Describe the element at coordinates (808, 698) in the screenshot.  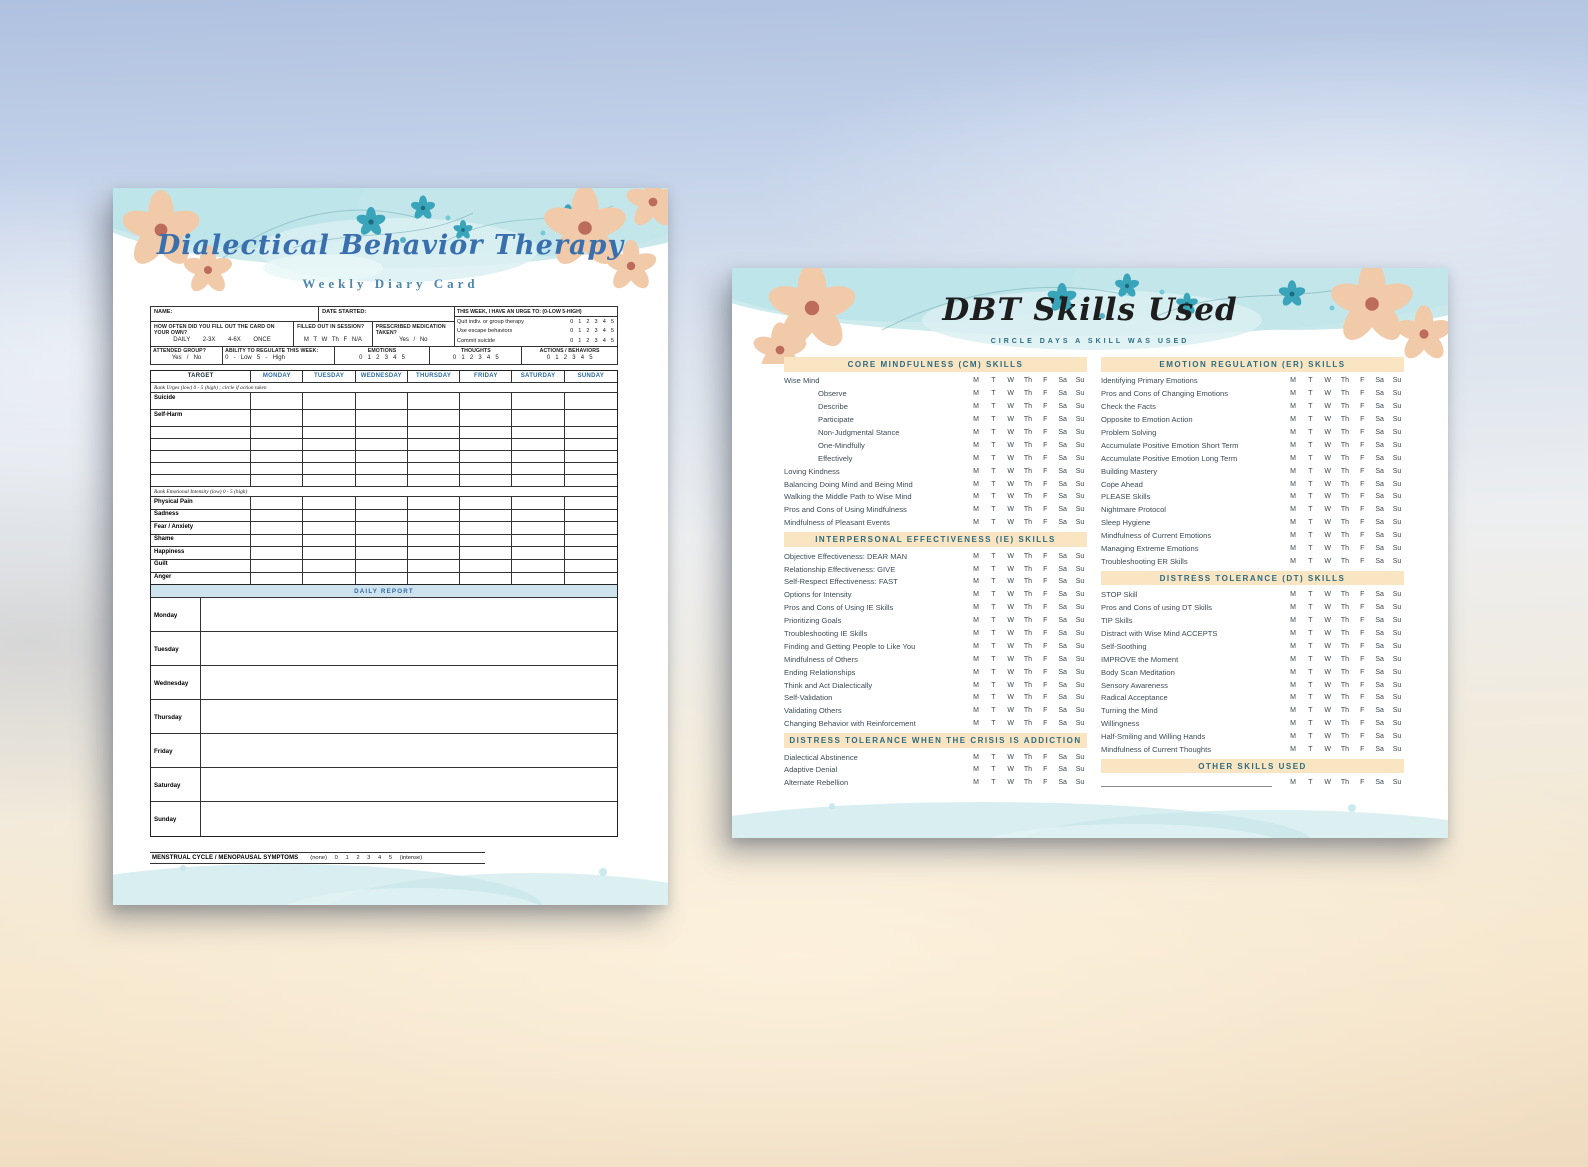
I see `skill-label: Self-Validation` at that location.